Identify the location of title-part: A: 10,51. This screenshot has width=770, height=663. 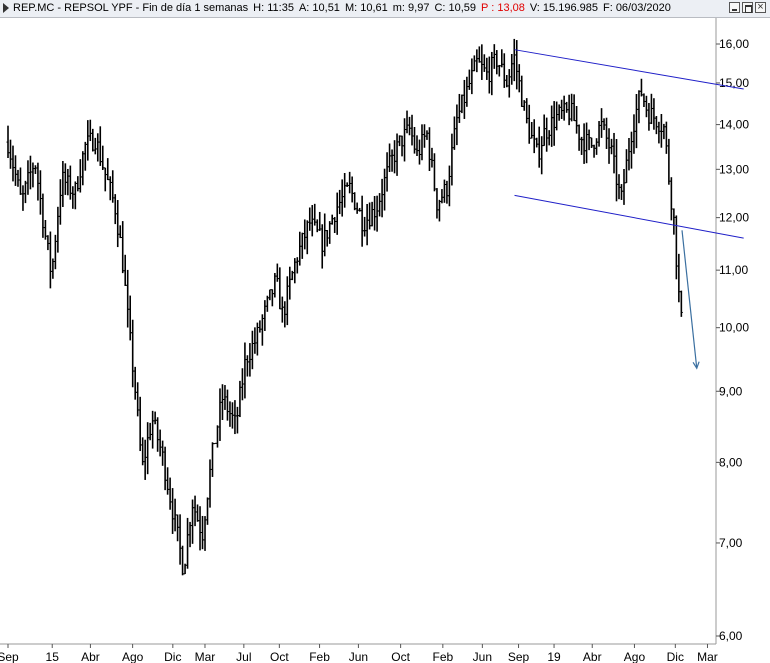
(319, 8).